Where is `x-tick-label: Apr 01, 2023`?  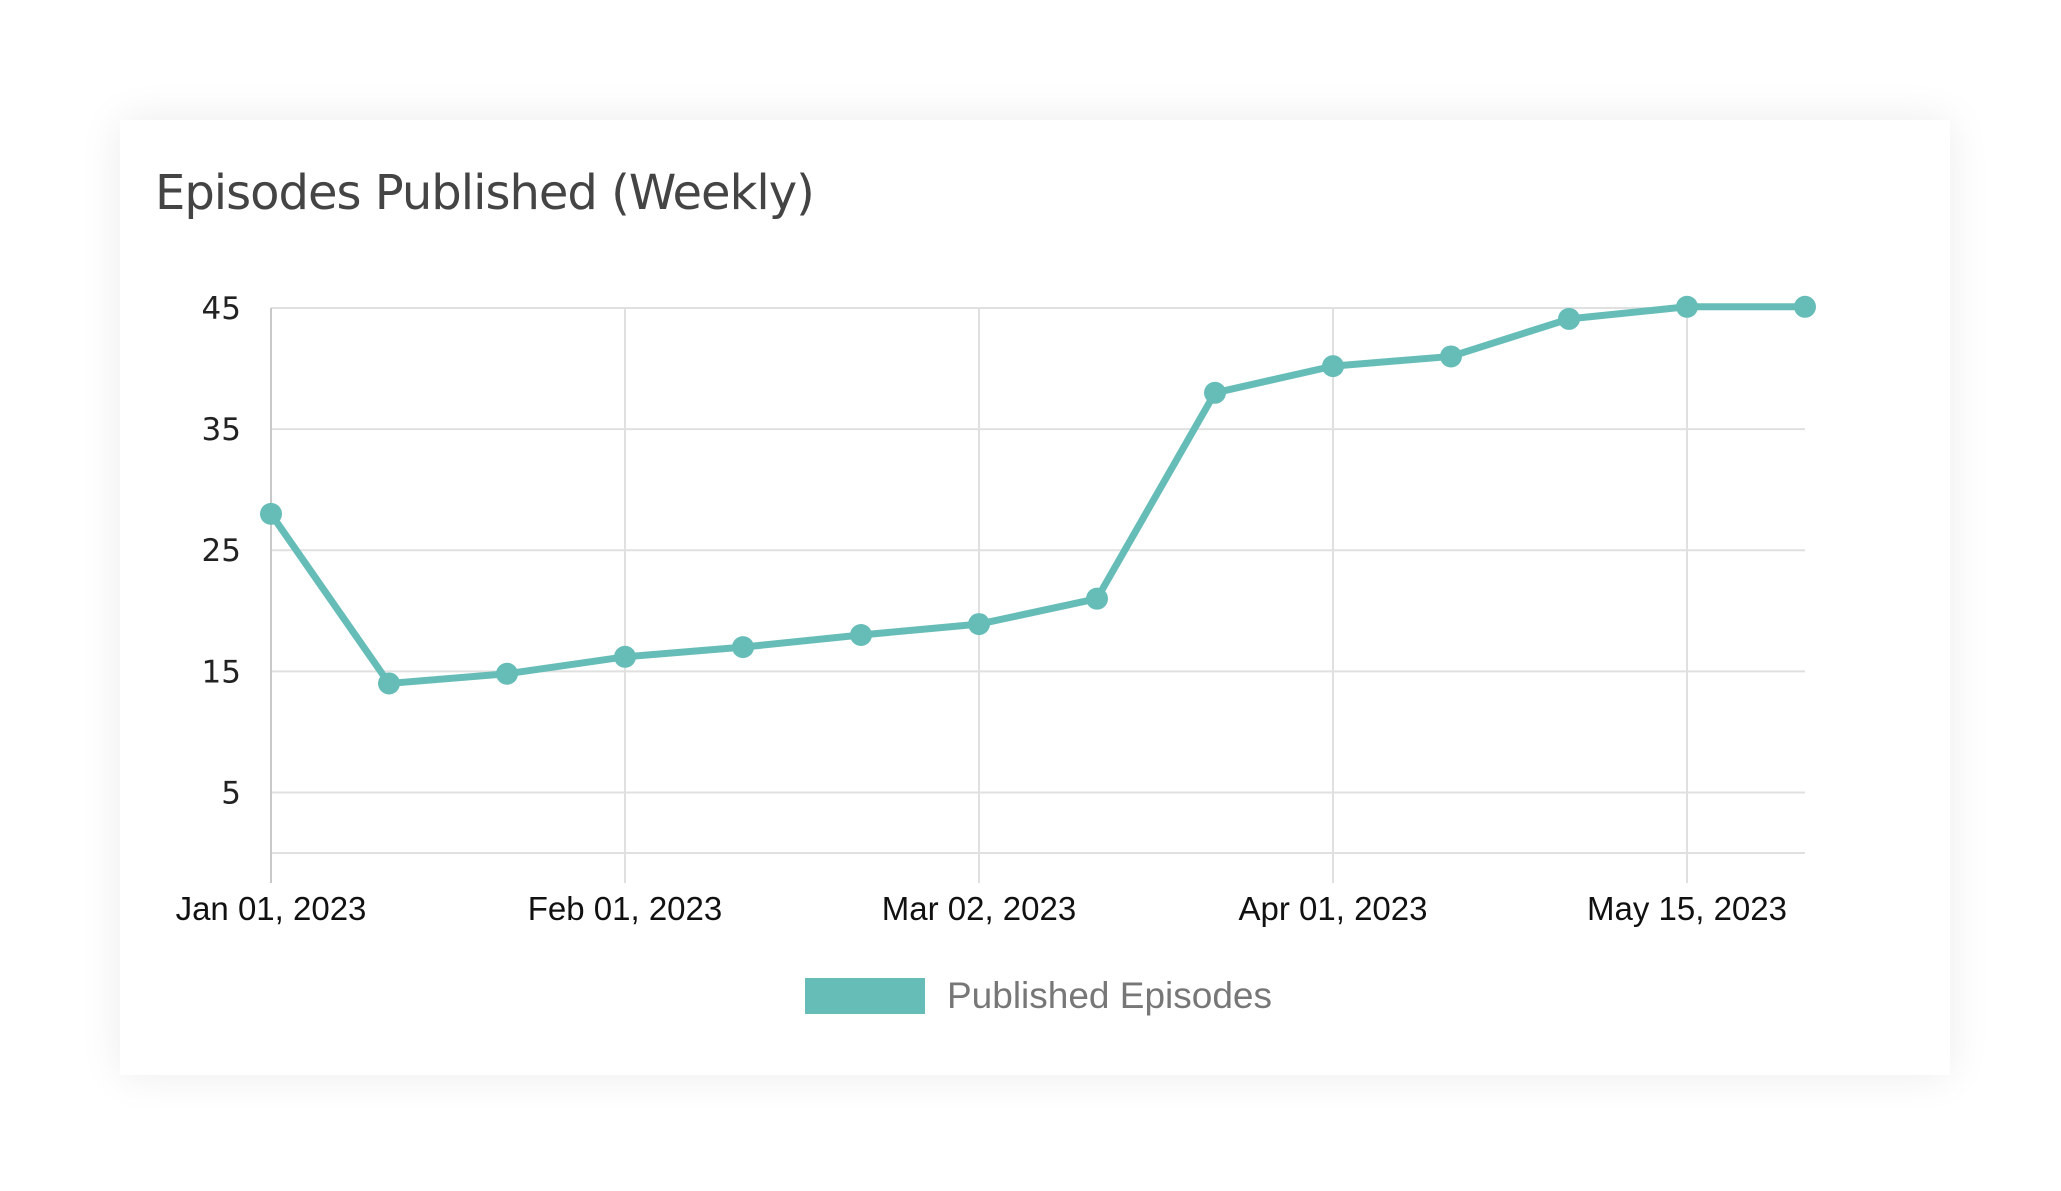
x-tick-label: Apr 01, 2023 is located at coordinates (1333, 908).